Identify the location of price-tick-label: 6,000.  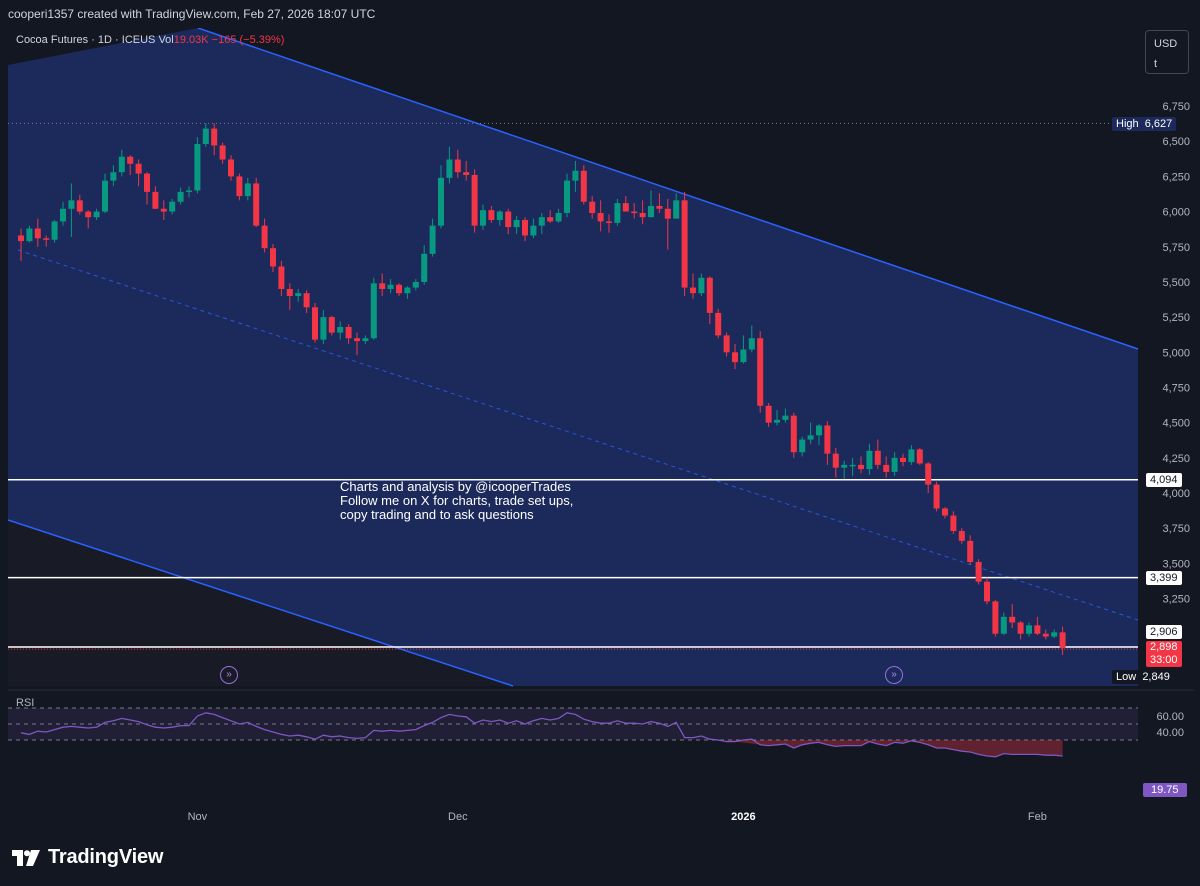
(1176, 213).